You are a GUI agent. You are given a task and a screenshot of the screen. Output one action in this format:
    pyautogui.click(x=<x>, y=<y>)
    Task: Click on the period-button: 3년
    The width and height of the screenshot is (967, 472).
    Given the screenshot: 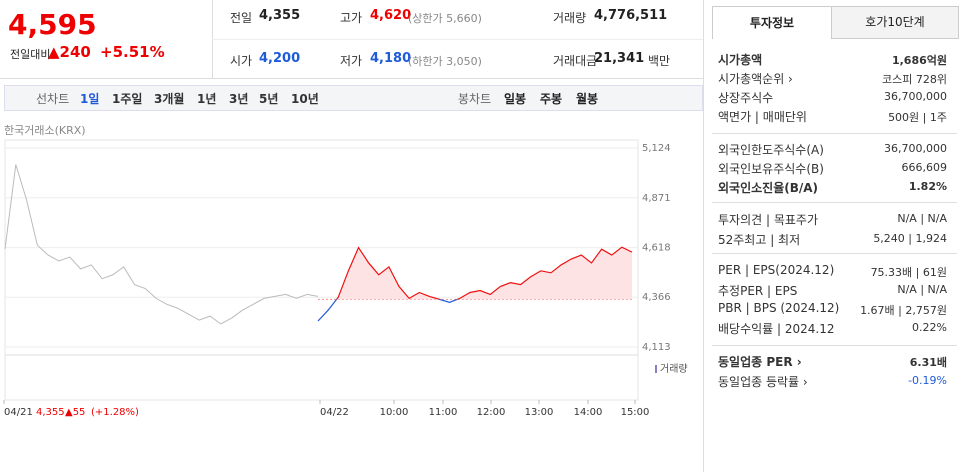 What is the action you would take?
    pyautogui.click(x=239, y=99)
    